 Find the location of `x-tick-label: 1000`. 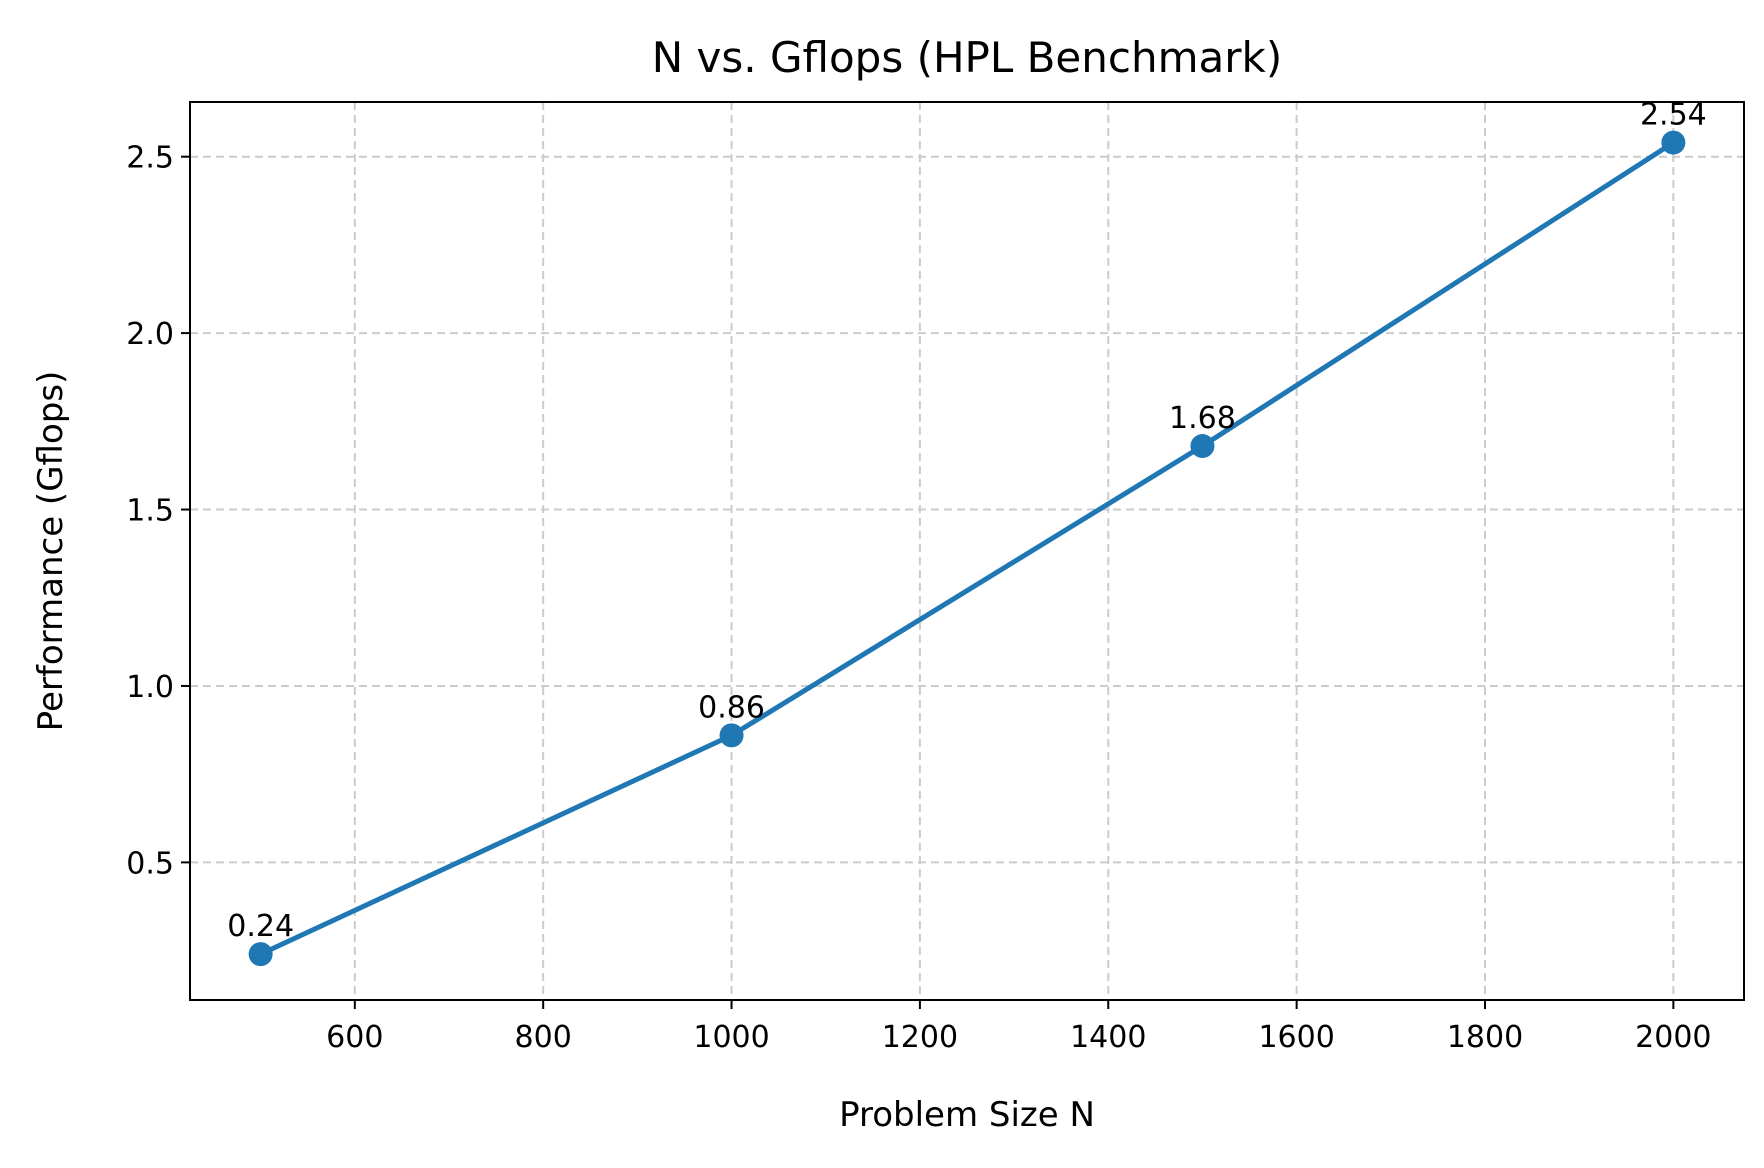

x-tick-label: 1000 is located at coordinates (731, 1037).